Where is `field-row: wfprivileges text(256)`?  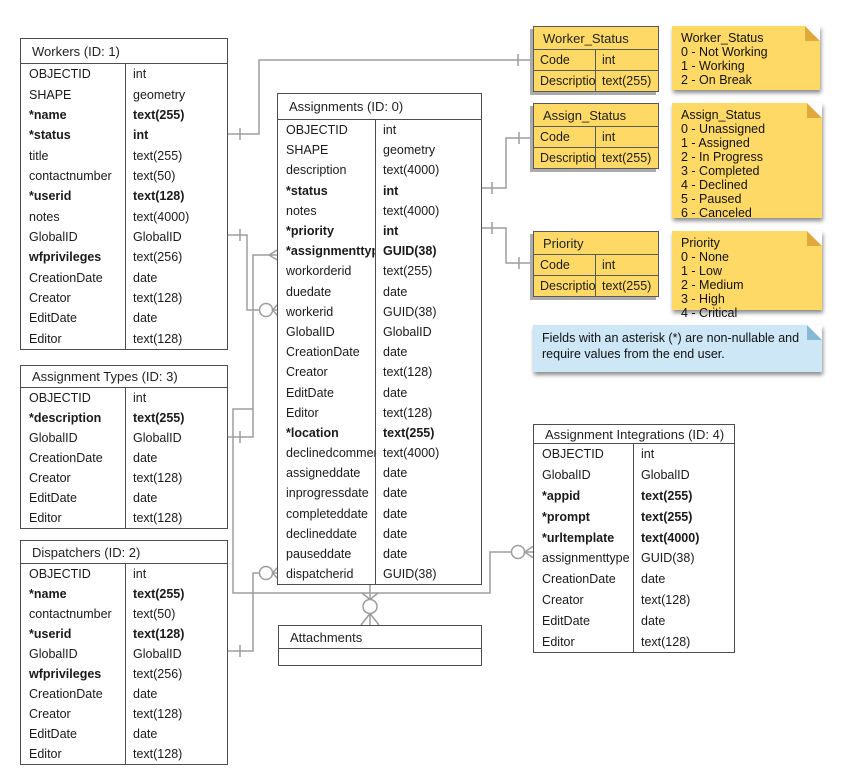 field-row: wfprivileges text(256) is located at coordinates (124, 257).